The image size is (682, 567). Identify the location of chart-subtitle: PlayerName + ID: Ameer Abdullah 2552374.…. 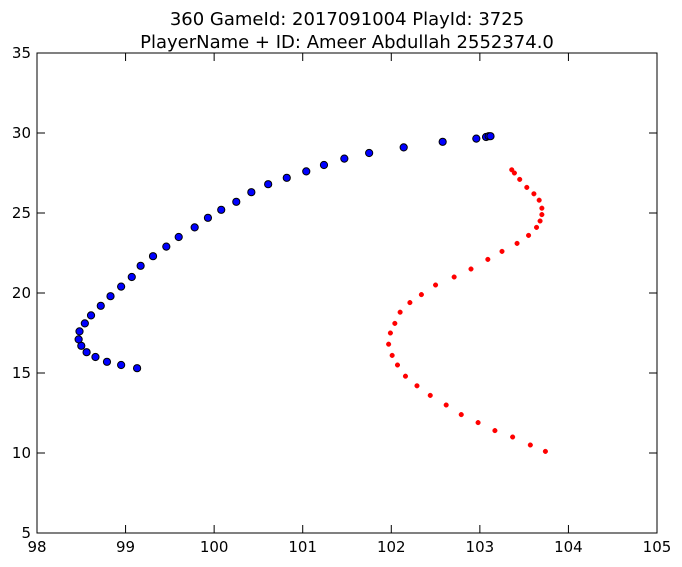
(347, 42).